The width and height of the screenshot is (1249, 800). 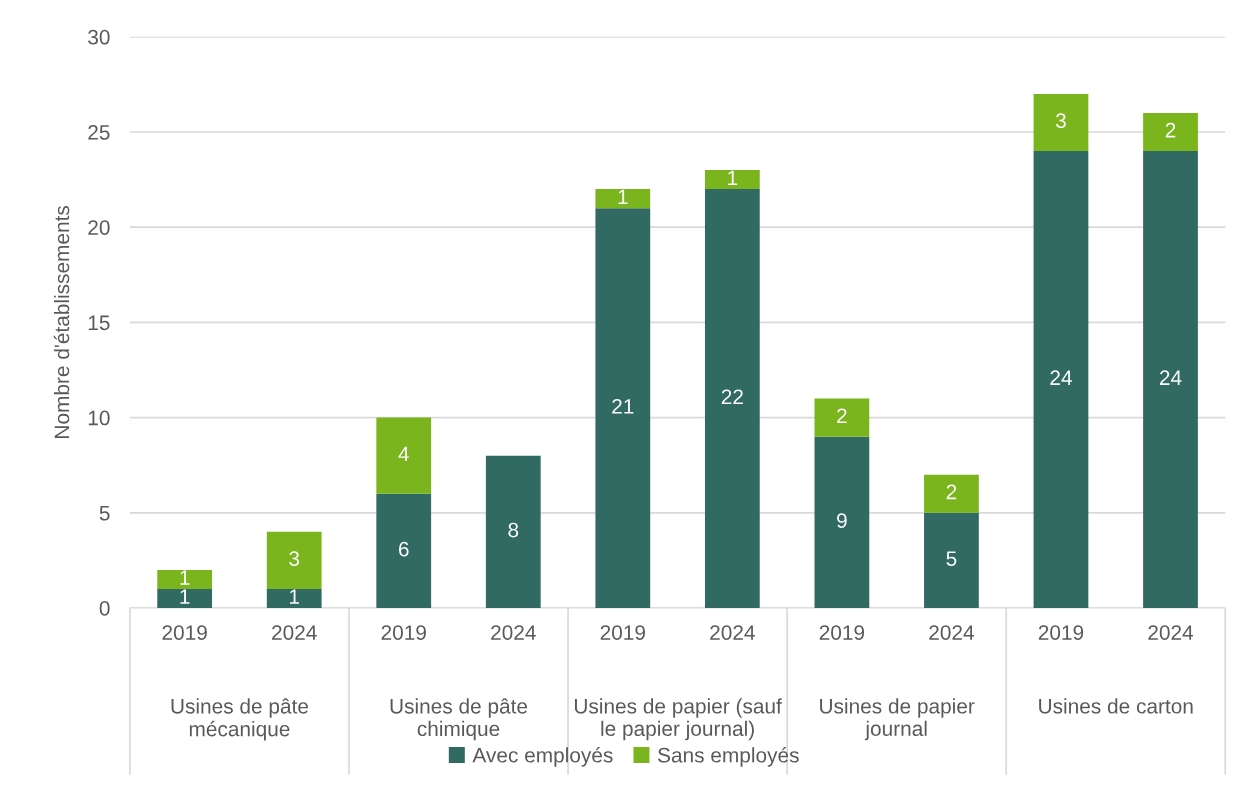 I want to click on y-axis-title: Nombre d'établissements, so click(x=61, y=321).